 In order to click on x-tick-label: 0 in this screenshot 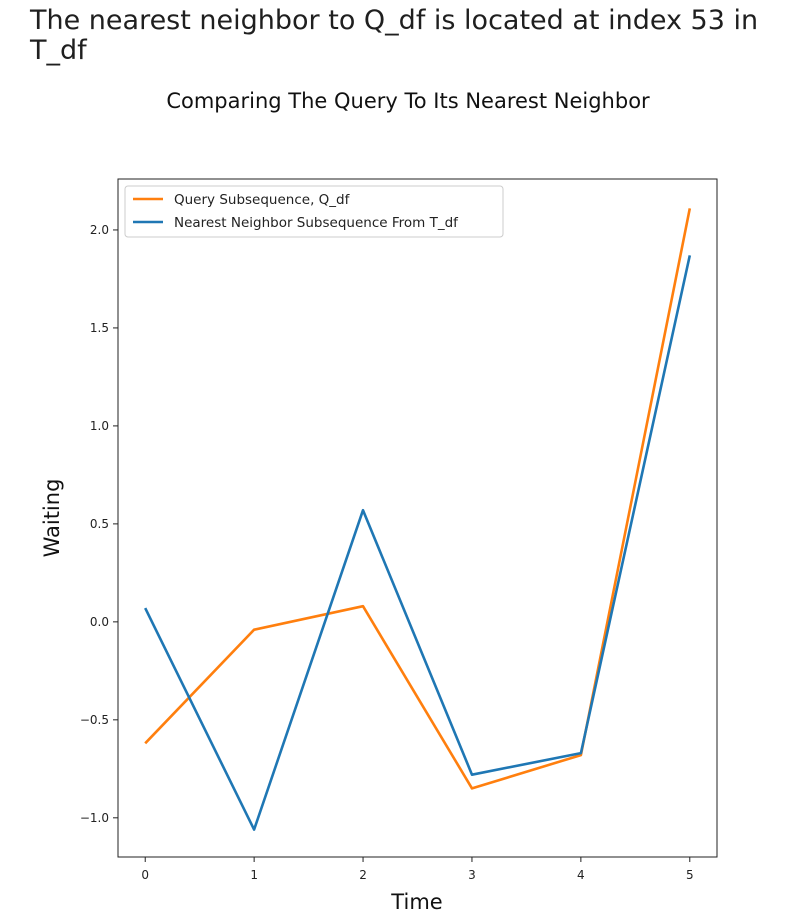, I will do `click(145, 875)`.